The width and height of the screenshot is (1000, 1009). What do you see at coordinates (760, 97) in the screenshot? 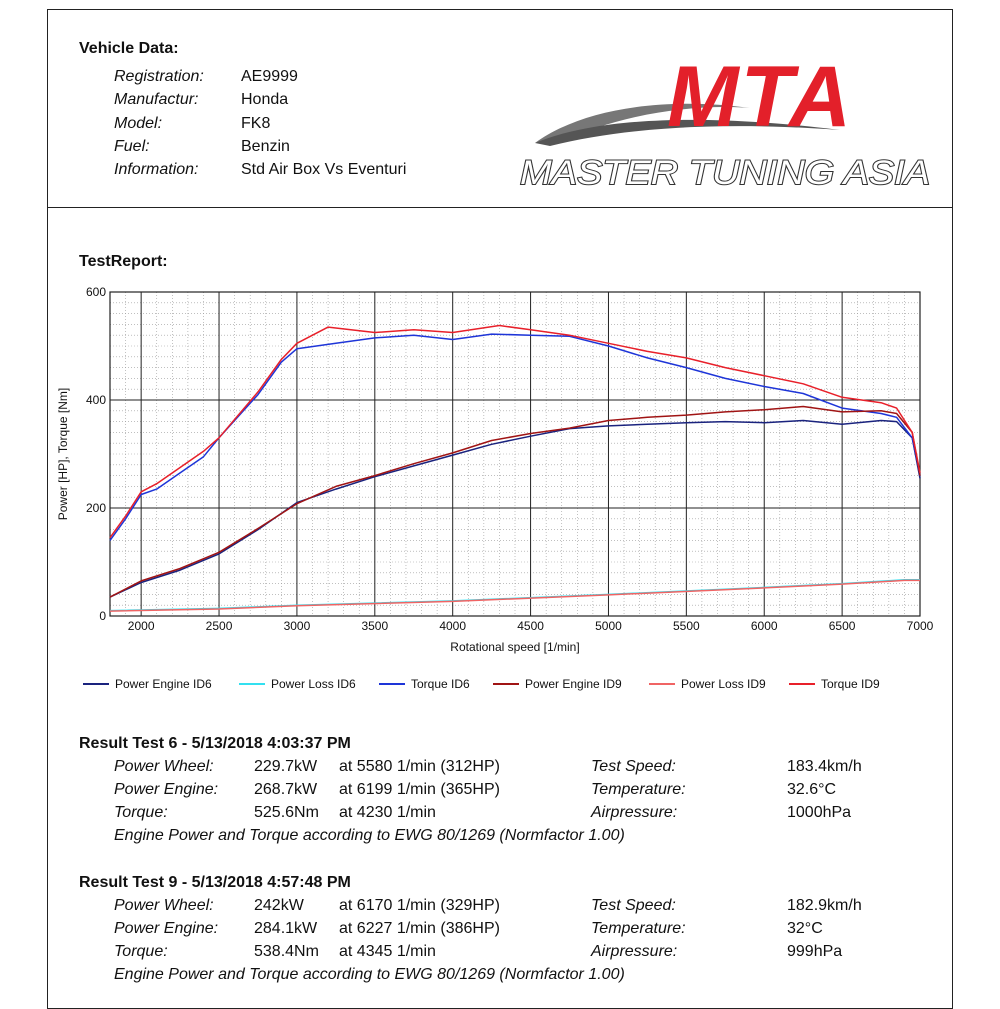
I see `logo-mark: MTA` at bounding box center [760, 97].